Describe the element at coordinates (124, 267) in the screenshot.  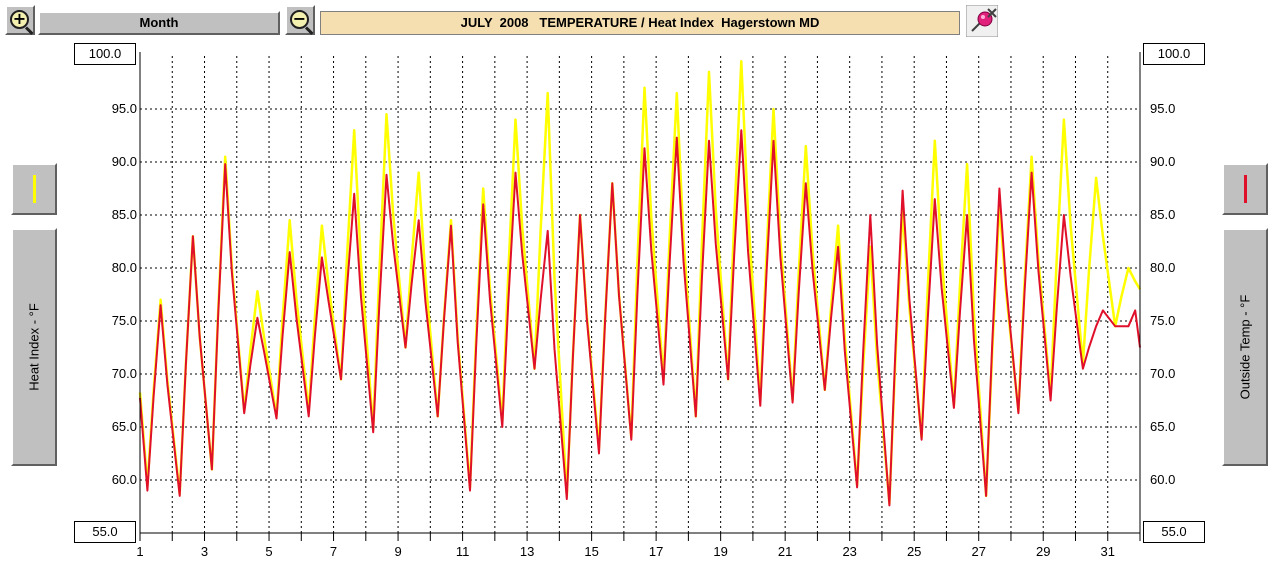
I see `y-tick-label-left: 80.0` at that location.